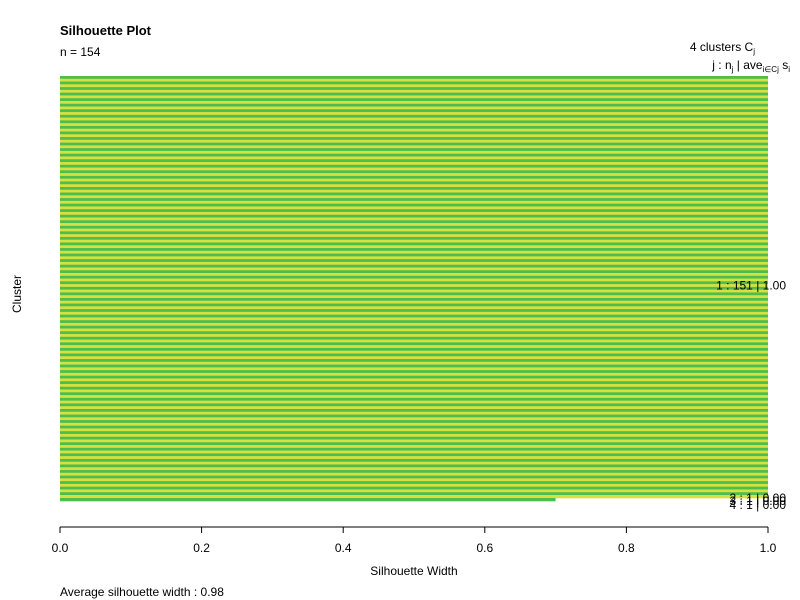  I want to click on x-tick-label-0: 0.0, so click(60, 548).